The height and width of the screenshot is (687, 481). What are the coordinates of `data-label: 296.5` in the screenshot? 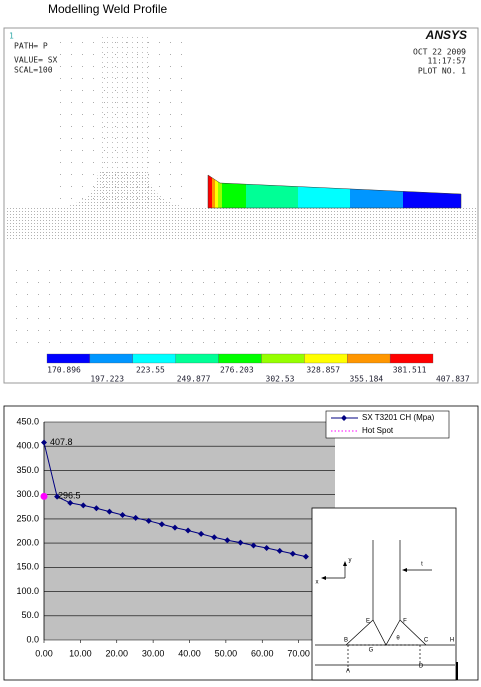 It's located at (69, 496).